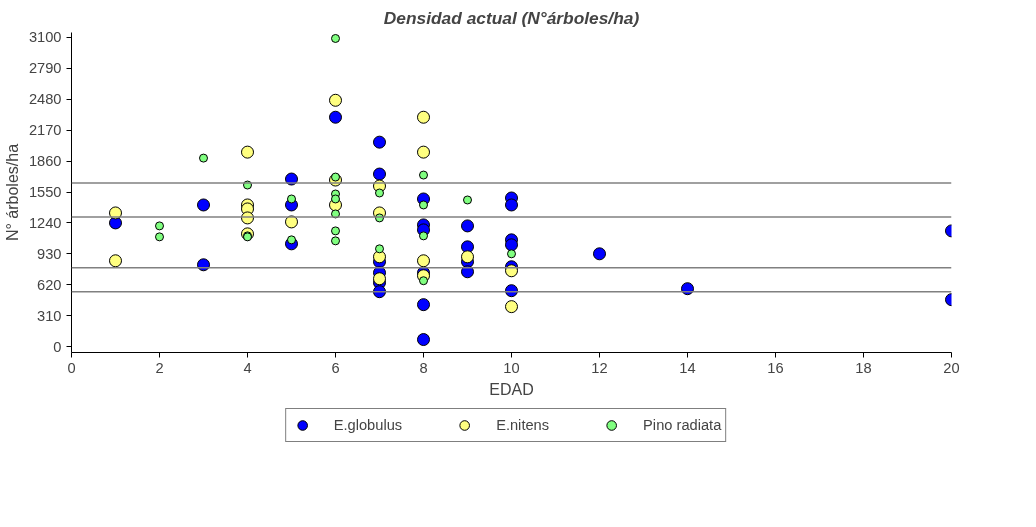 The image size is (1036, 527). Describe the element at coordinates (45, 130) in the screenshot. I see `y-tick-label: 2170` at that location.